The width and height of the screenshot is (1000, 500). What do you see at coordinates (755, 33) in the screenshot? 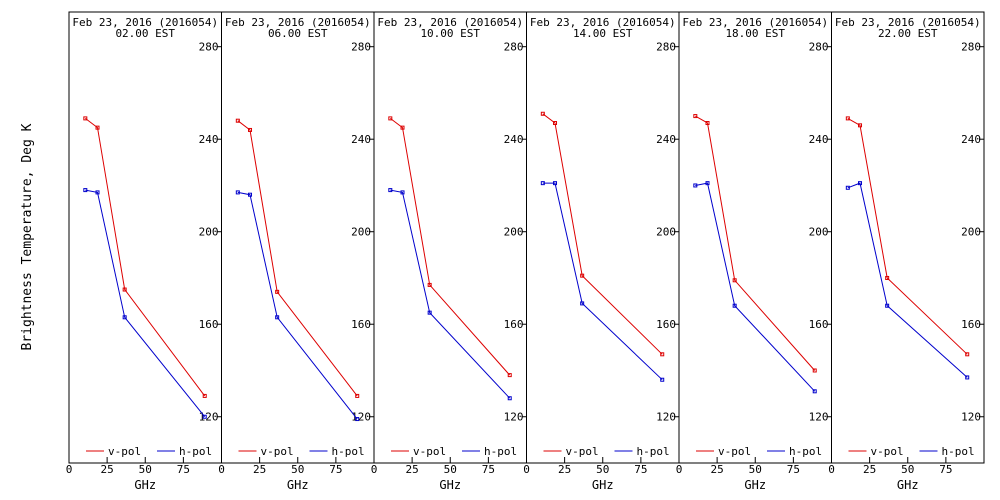
I see `panel-subtitle: 18.00 EST` at bounding box center [755, 33].